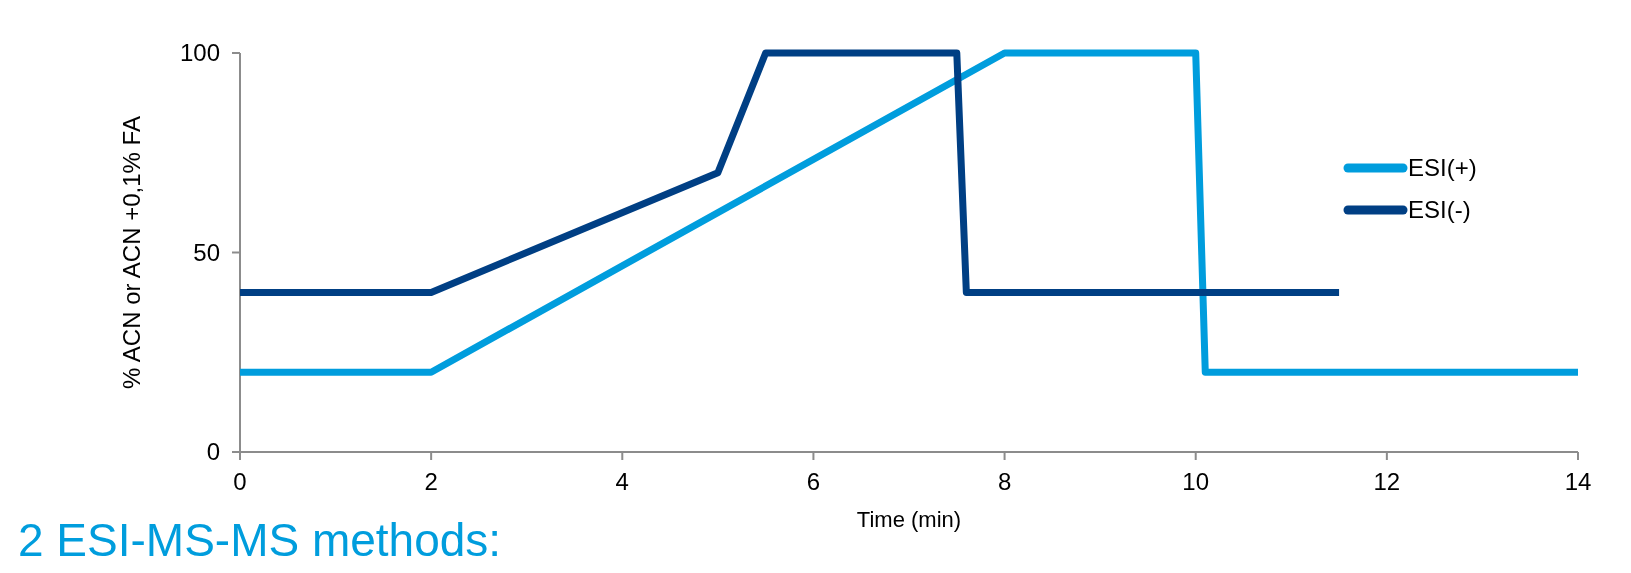 The width and height of the screenshot is (1631, 573). I want to click on y-tick-label: 0, so click(213, 452).